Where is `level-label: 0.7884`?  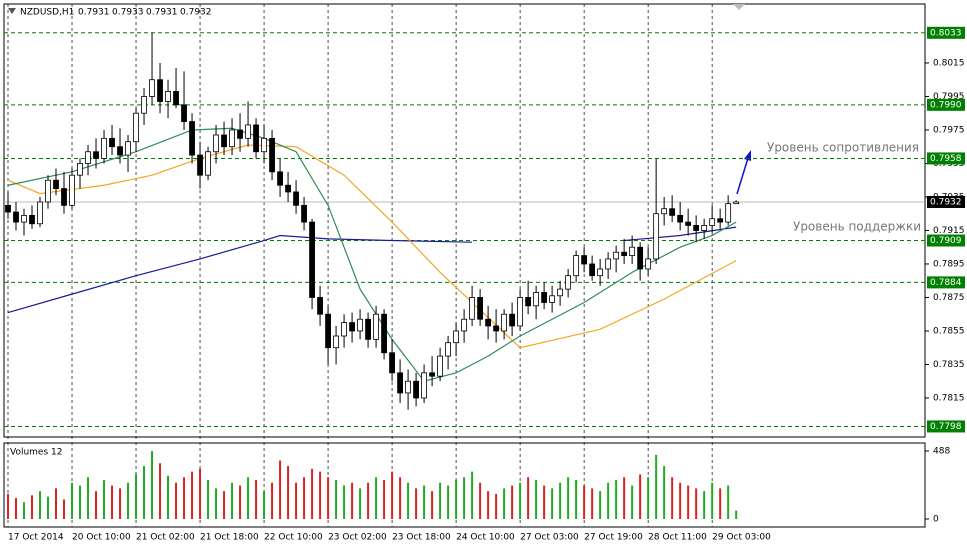
level-label: 0.7884 is located at coordinates (946, 283).